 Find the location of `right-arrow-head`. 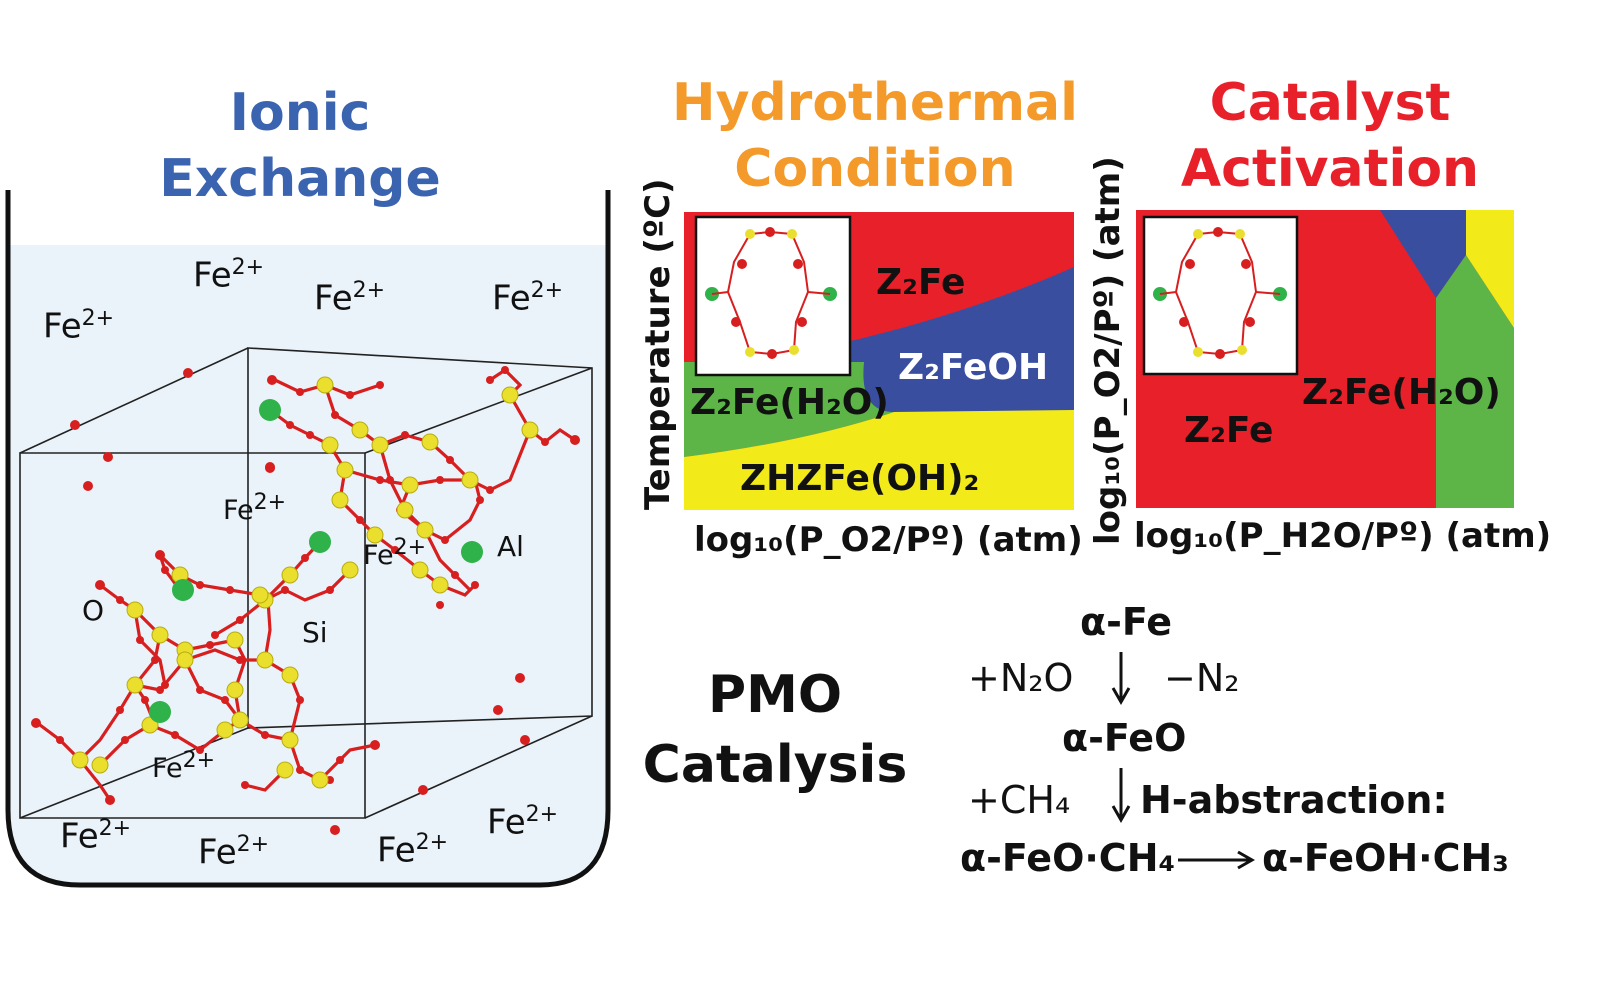

right-arrow-head is located at coordinates (1246, 860).